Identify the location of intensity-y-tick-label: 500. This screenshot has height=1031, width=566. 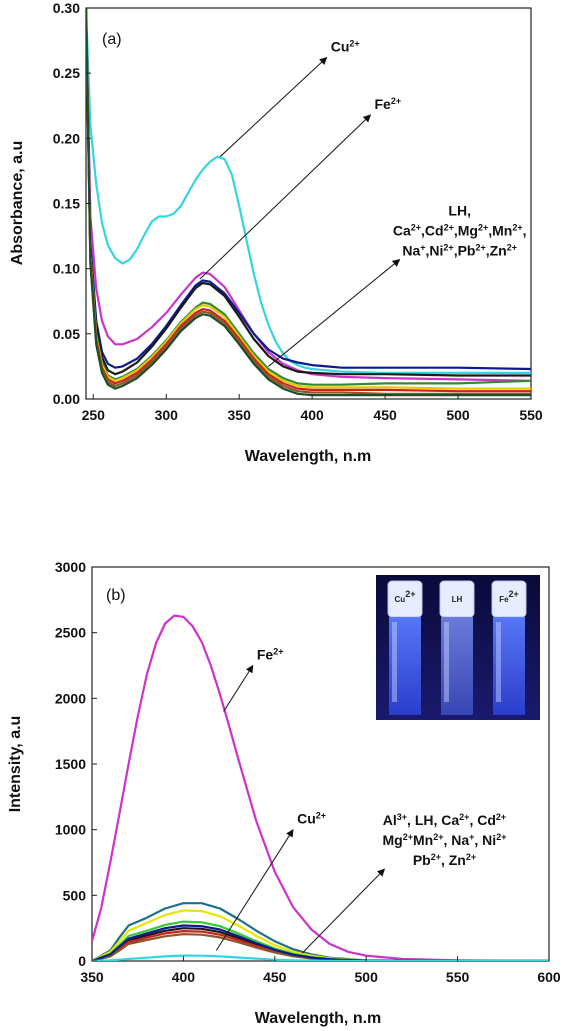
(75, 895).